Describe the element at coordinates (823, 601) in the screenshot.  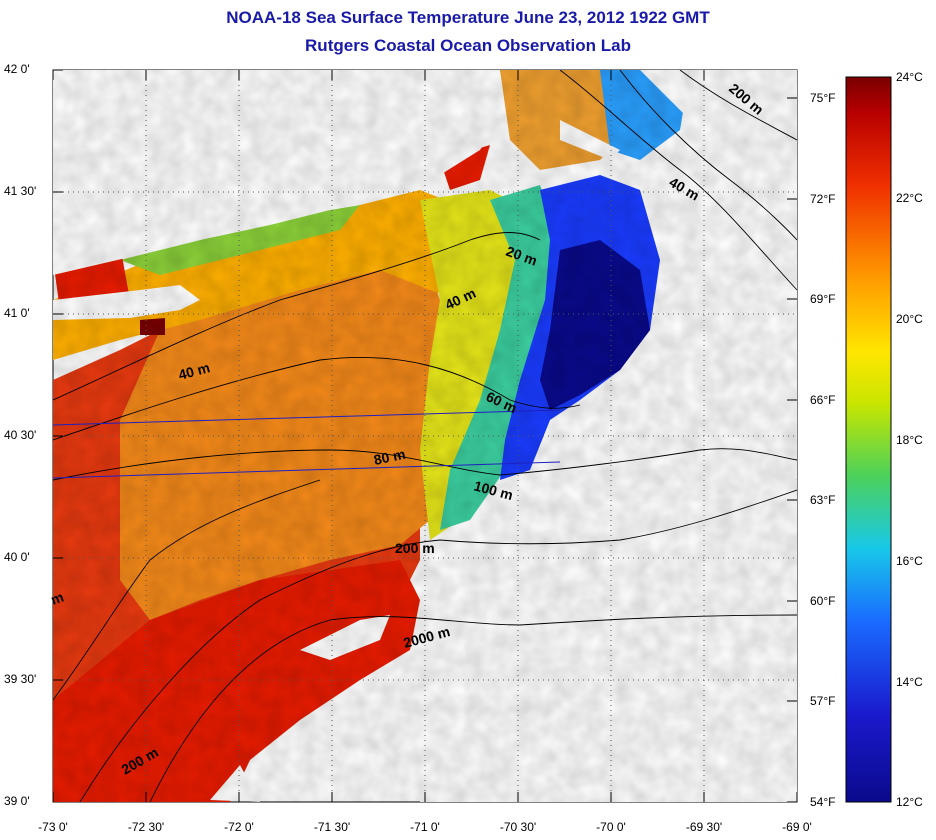
I see `f-label-60: 60°F` at that location.